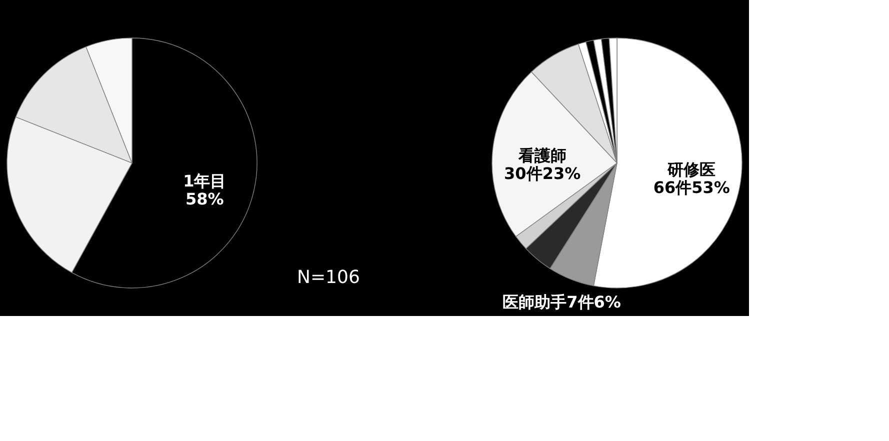 The height and width of the screenshot is (441, 889). What do you see at coordinates (204, 199) in the screenshot?
I see `data-label: 58%` at bounding box center [204, 199].